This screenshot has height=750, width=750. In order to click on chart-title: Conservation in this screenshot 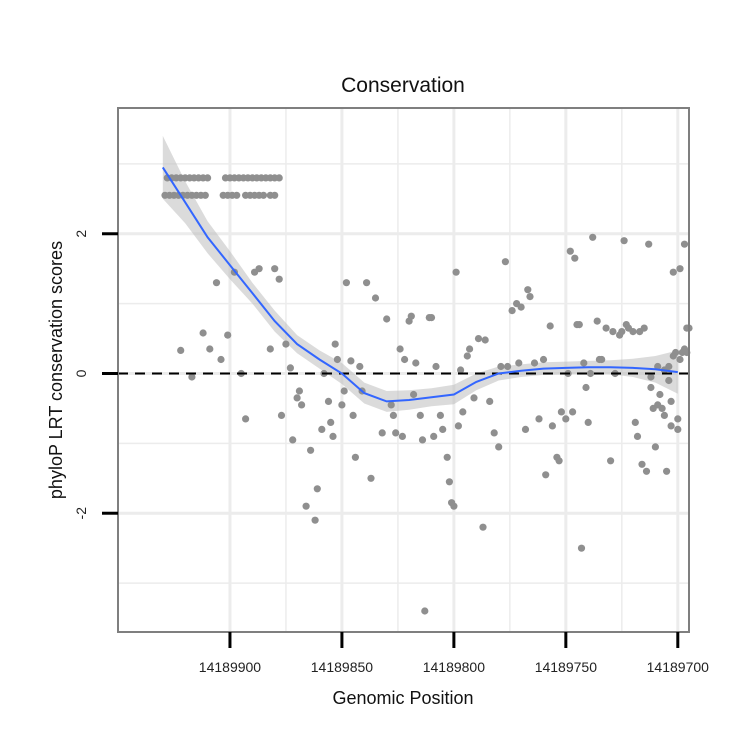, I will do `click(403, 85)`.